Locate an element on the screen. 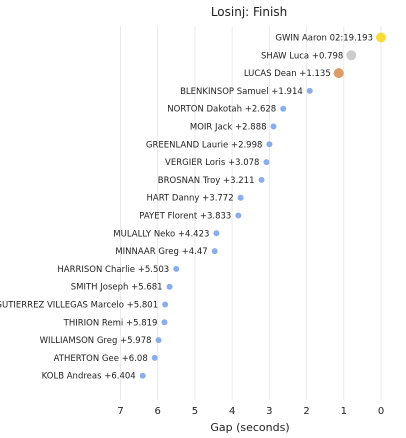  rider-label: MULALLY Neko +4.423 is located at coordinates (161, 234).